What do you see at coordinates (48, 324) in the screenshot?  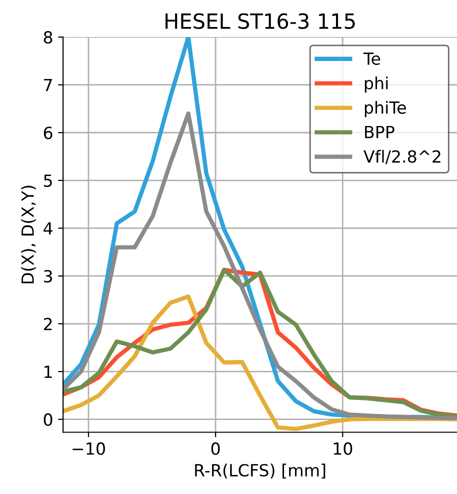 I see `y-tick-label: 2` at bounding box center [48, 324].